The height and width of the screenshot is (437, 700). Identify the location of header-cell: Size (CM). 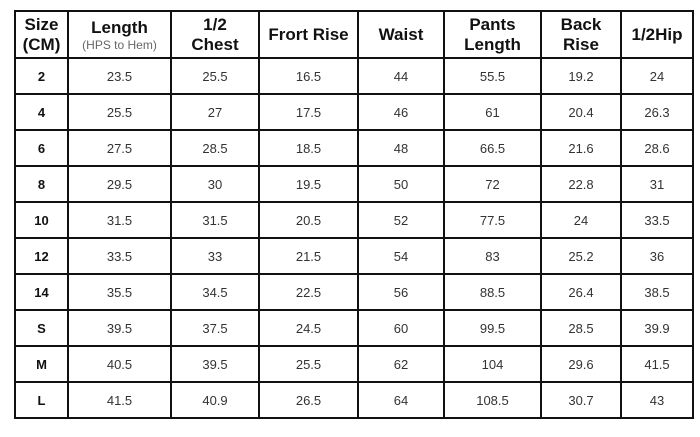
(41, 34).